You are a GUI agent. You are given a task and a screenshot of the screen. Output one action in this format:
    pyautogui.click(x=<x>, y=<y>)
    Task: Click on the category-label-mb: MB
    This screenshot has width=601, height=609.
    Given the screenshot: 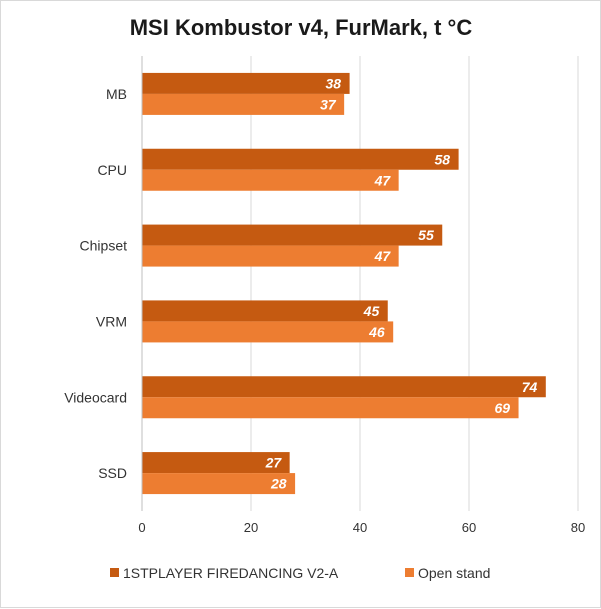 What is the action you would take?
    pyautogui.click(x=116, y=94)
    